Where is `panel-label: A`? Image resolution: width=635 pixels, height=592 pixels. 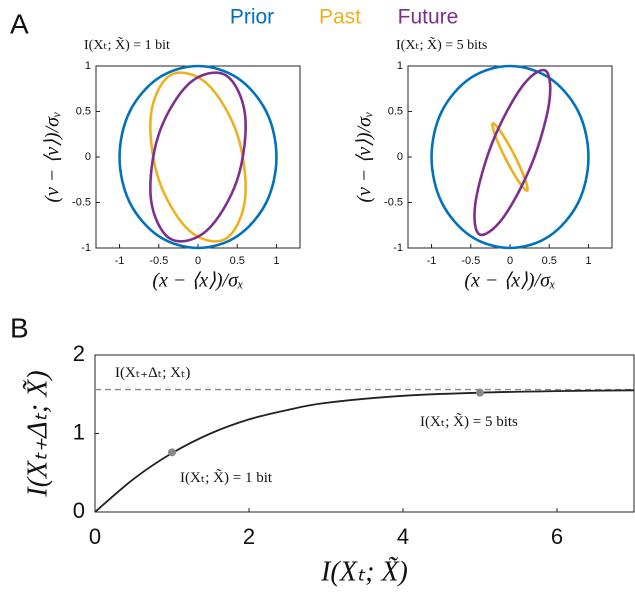 panel-label: A is located at coordinates (19, 23).